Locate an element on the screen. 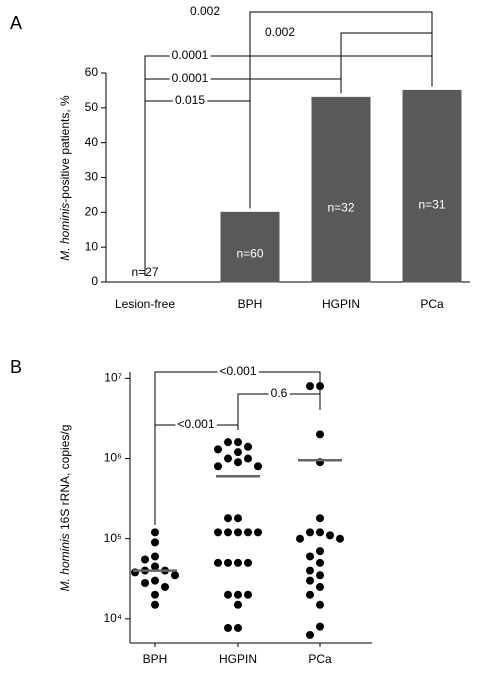 This screenshot has width=482, height=677. y-tick-label: 60 is located at coordinates (92, 72).